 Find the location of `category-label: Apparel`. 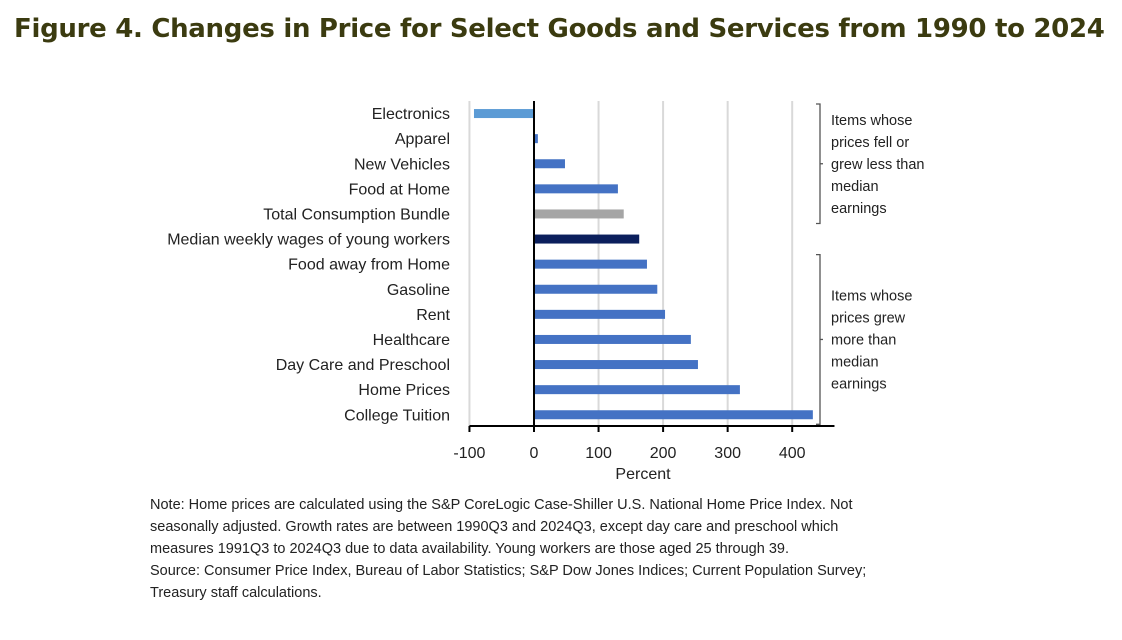

category-label: Apparel is located at coordinates (422, 139).